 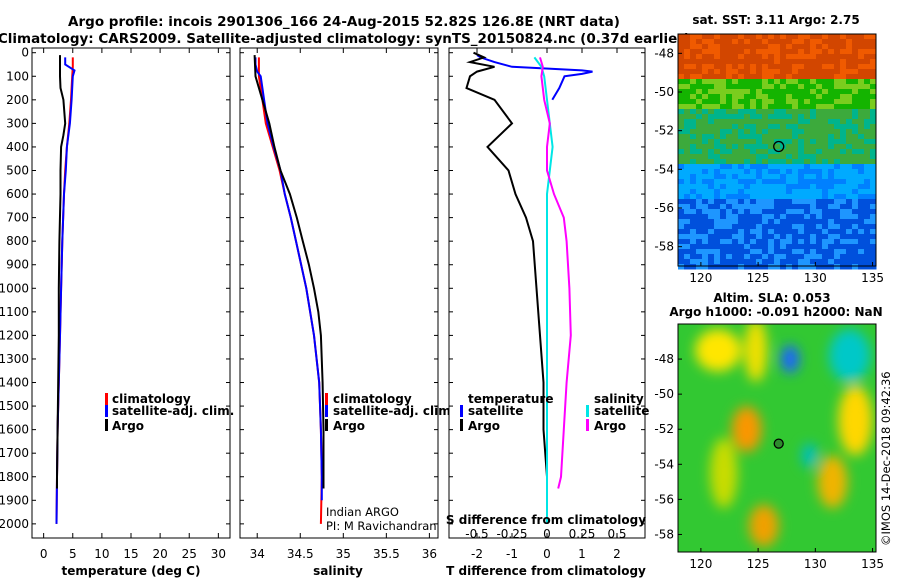 I want to click on altimetry-blob, so click(x=724, y=473).